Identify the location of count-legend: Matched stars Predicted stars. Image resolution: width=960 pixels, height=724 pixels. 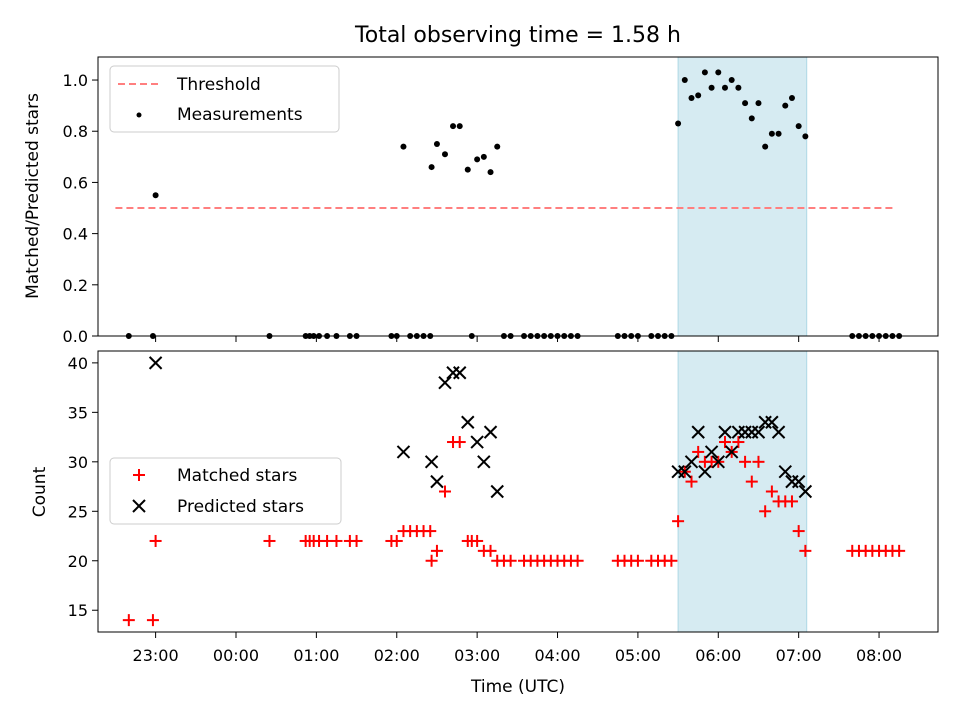
(225, 491).